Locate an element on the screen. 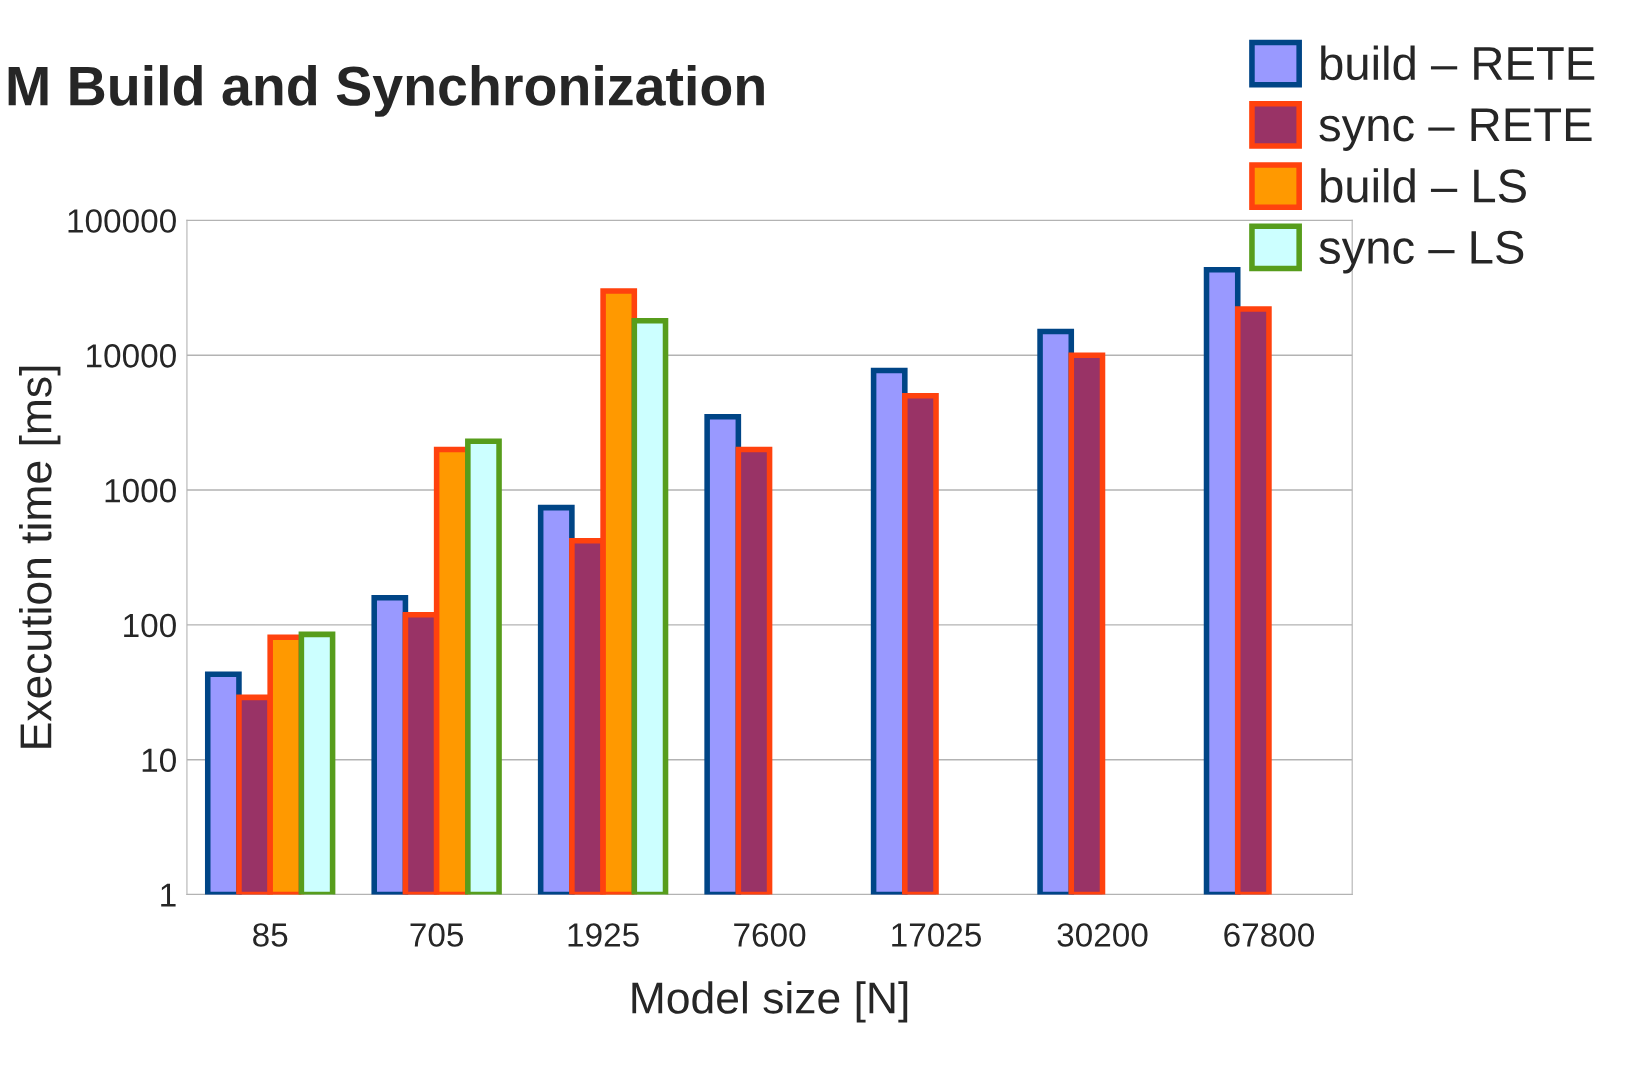 The width and height of the screenshot is (1647, 1070). chart-title: M Build and Synchronization is located at coordinates (386, 91).